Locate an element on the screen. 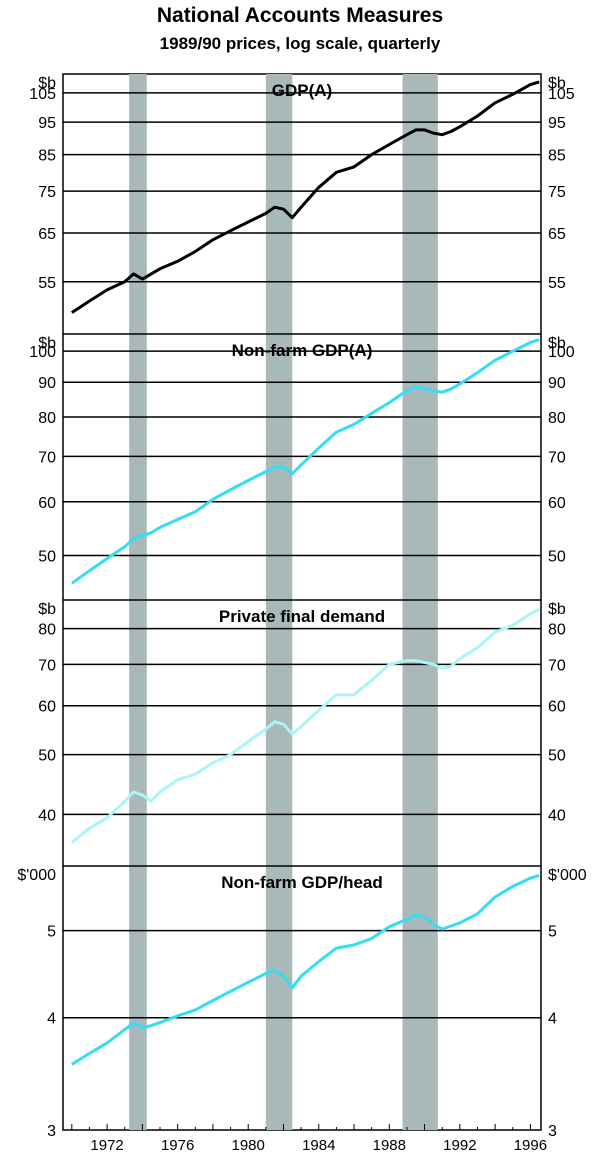  ytick-left-gdp-a-55: 55 is located at coordinates (47, 283).